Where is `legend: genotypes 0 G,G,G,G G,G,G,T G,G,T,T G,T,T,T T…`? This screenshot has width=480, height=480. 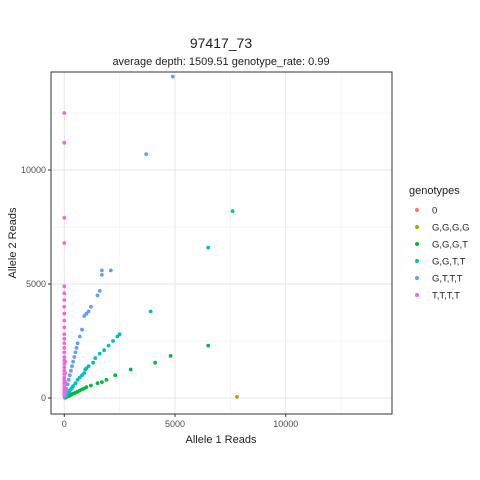 legend: genotypes 0 G,G,G,G G,G,G,T G,G,T,T G,T,T,T T… is located at coordinates (439, 243).